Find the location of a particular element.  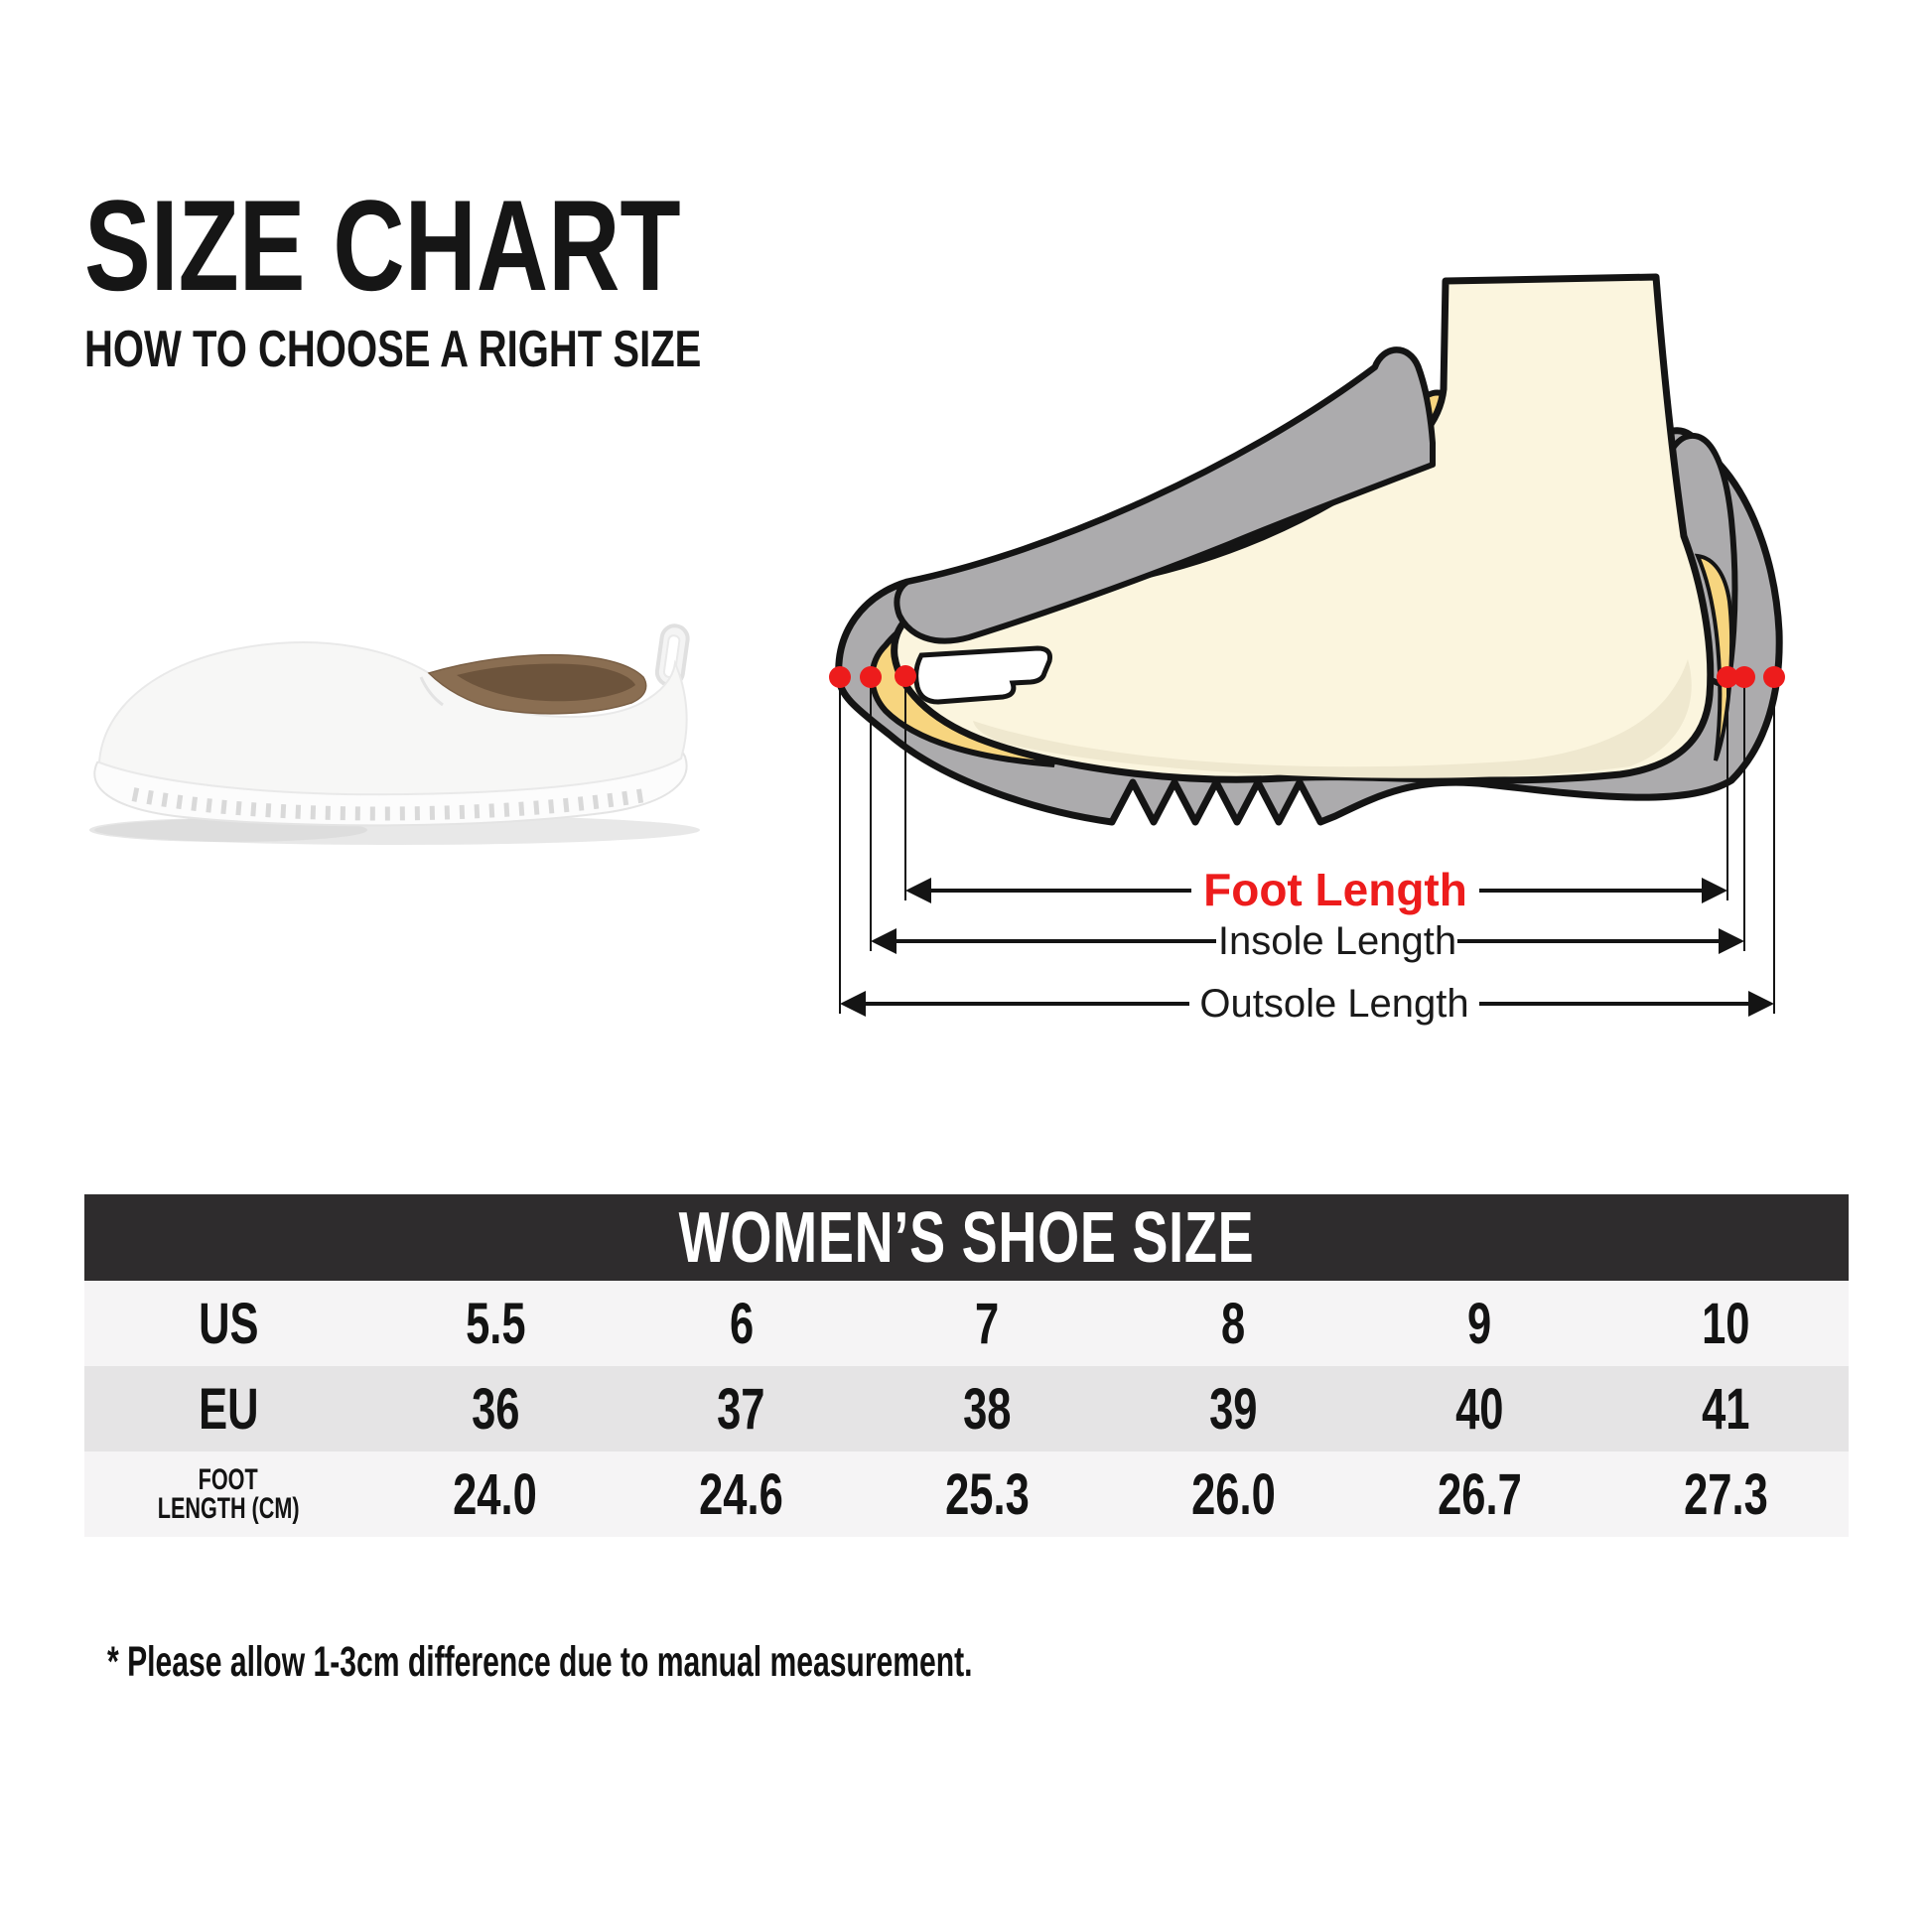

foot-outline is located at coordinates (1303, 528).